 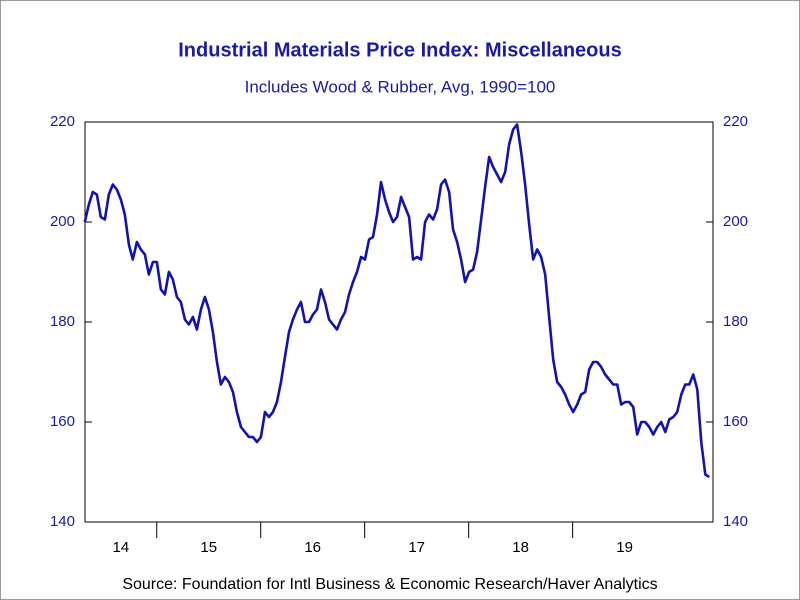 What do you see at coordinates (735, 421) in the screenshot?
I see `y2-tick-label: 160` at bounding box center [735, 421].